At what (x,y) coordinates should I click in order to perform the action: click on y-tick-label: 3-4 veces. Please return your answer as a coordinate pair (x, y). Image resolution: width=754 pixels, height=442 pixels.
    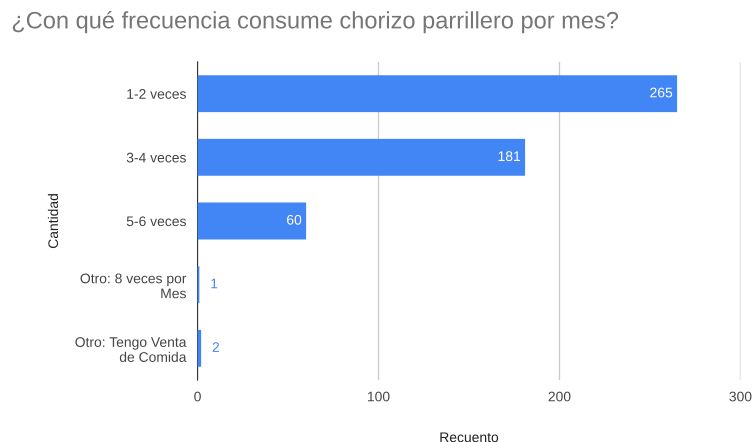
    Looking at the image, I should click on (156, 157).